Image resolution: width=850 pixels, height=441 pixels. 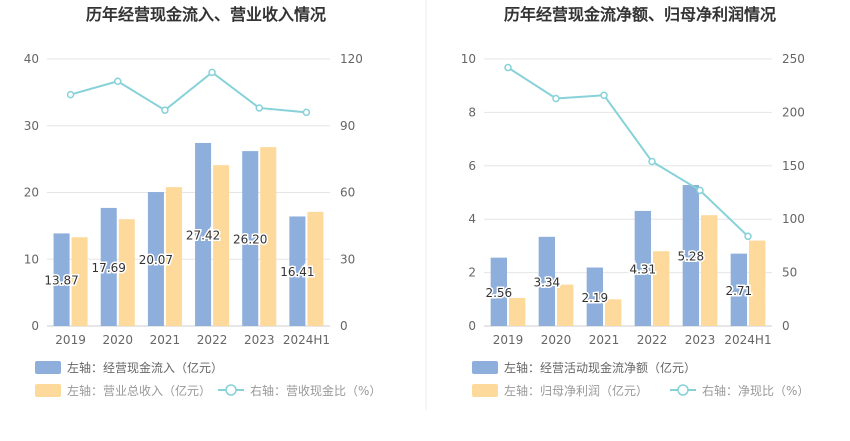 I want to click on y-right-tick-label: 120, so click(x=351, y=59).